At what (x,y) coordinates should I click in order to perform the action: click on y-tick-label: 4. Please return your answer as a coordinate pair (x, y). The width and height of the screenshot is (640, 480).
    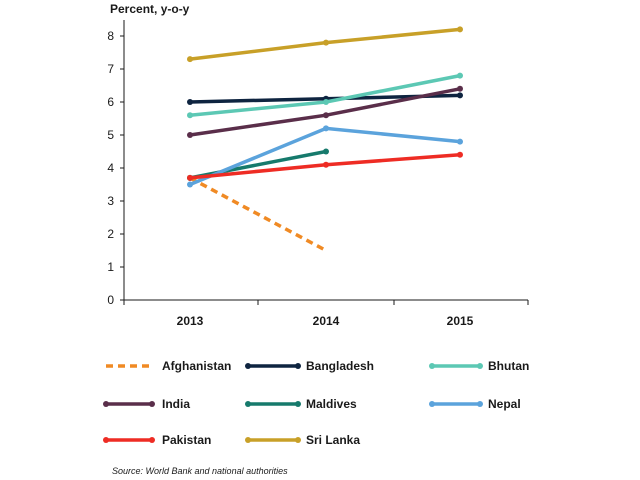
    Looking at the image, I should click on (110, 168).